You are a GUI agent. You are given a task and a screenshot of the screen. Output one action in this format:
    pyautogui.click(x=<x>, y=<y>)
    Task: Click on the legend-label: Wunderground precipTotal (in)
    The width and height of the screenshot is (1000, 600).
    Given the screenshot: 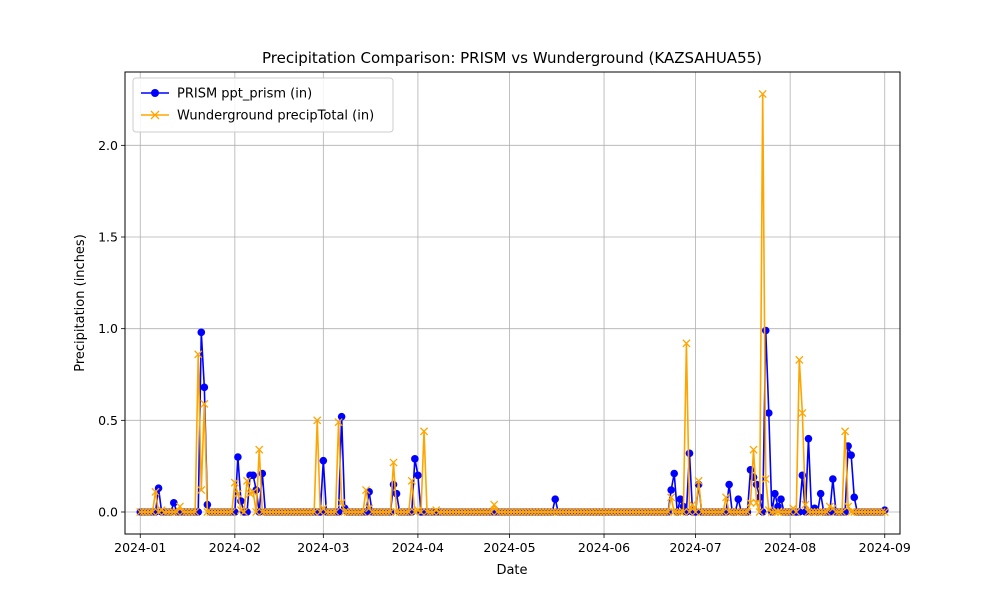 What is the action you would take?
    pyautogui.click(x=275, y=116)
    